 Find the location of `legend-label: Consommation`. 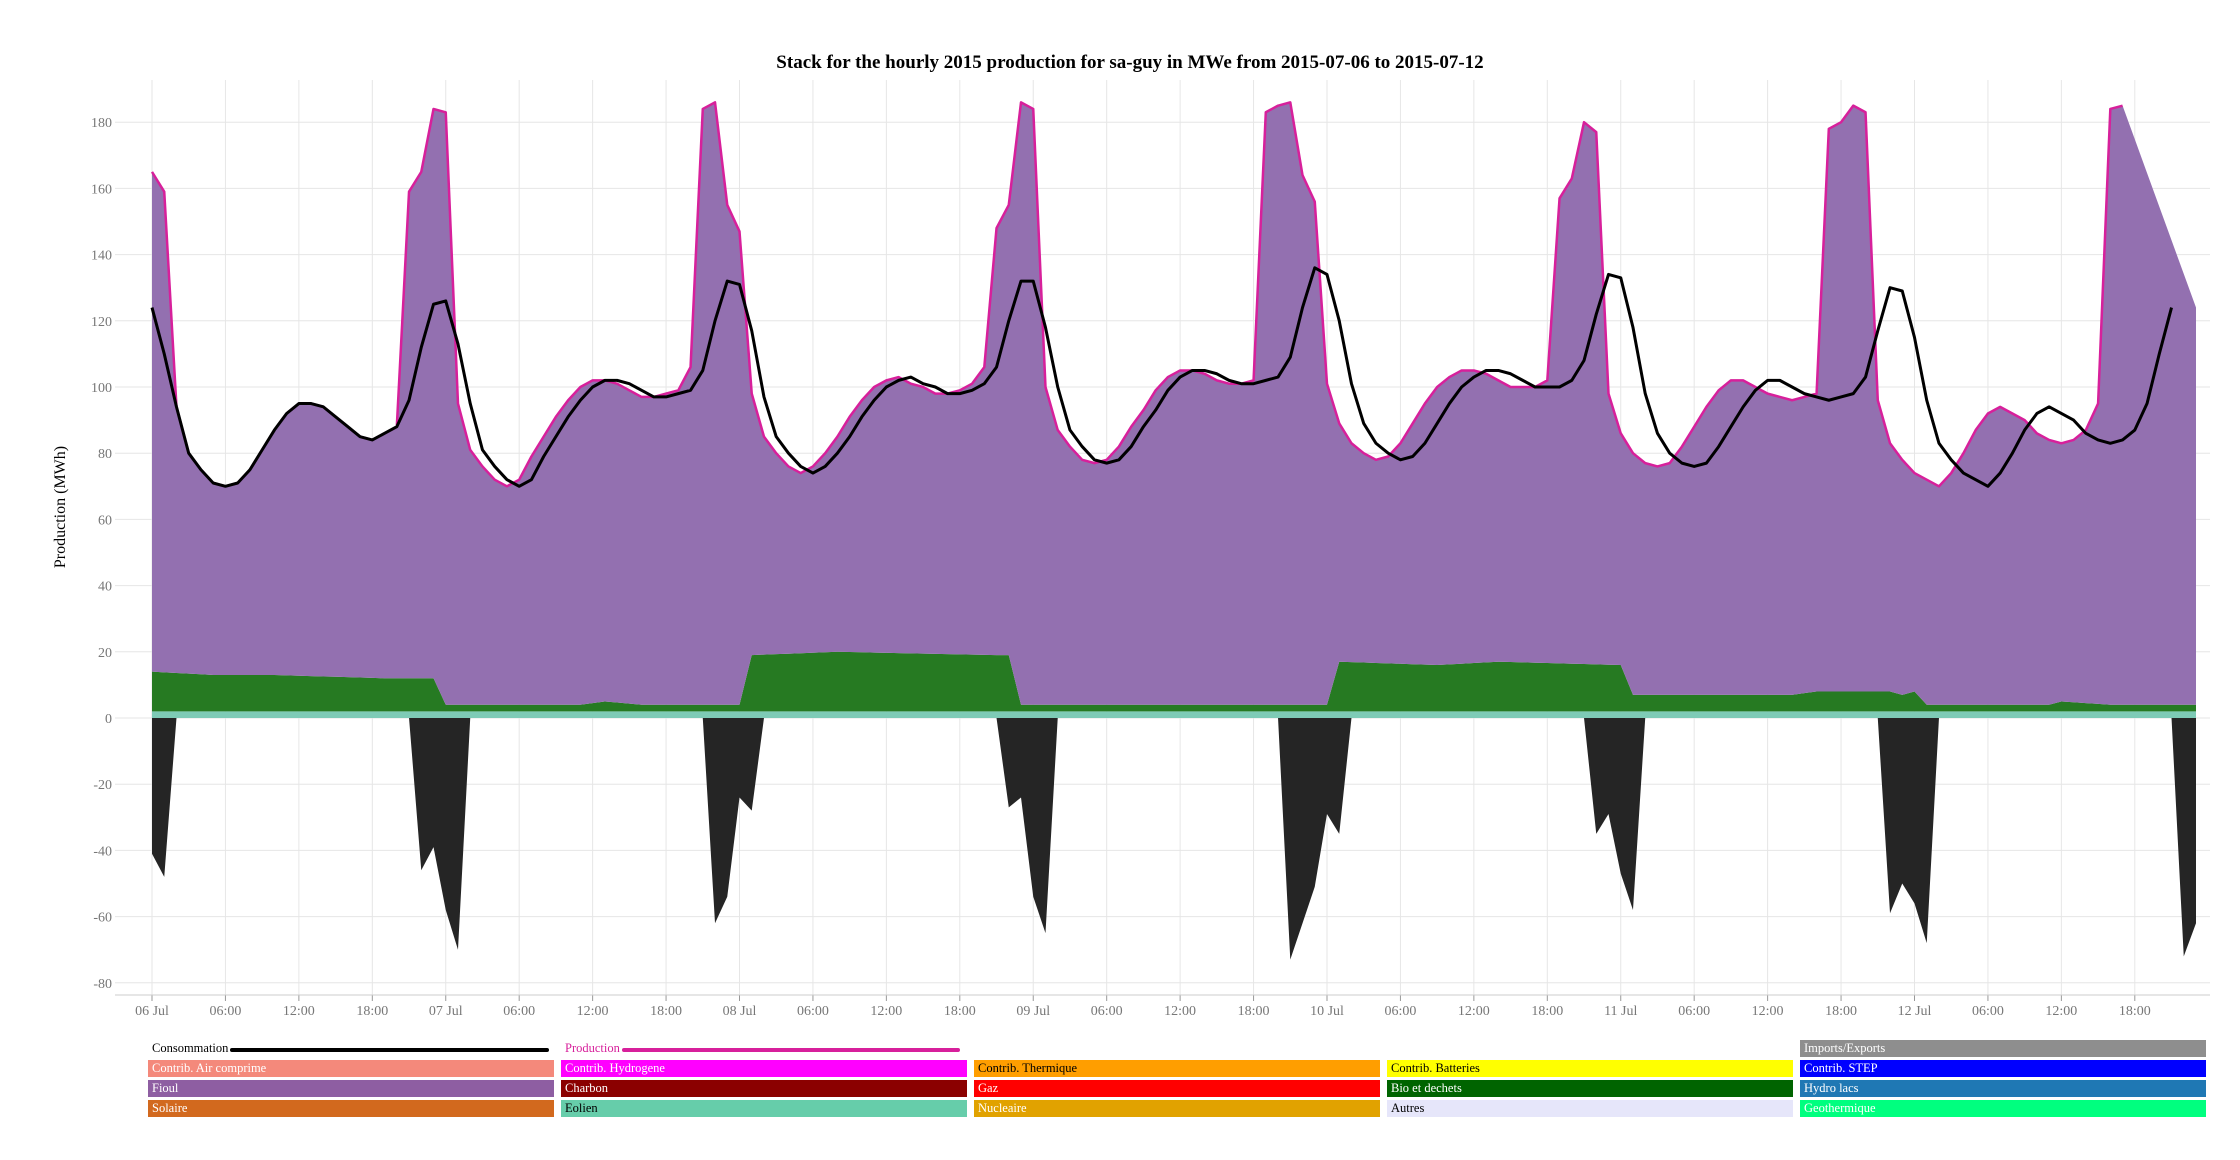

legend-label: Consommation is located at coordinates (190, 1048).